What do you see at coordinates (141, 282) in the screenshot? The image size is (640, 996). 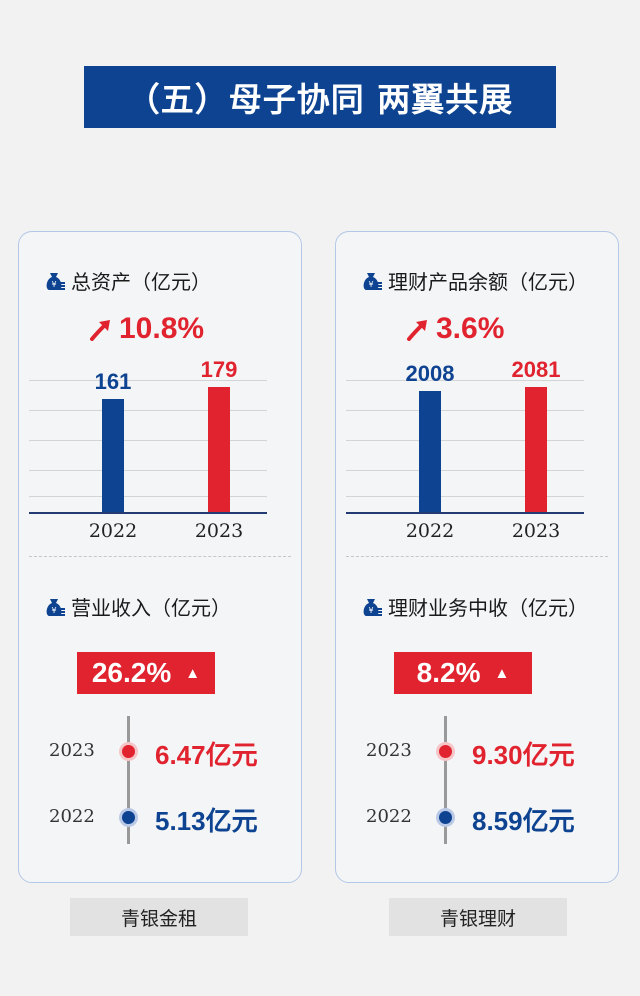 I see `section-title-text: 总资产（亿元）` at bounding box center [141, 282].